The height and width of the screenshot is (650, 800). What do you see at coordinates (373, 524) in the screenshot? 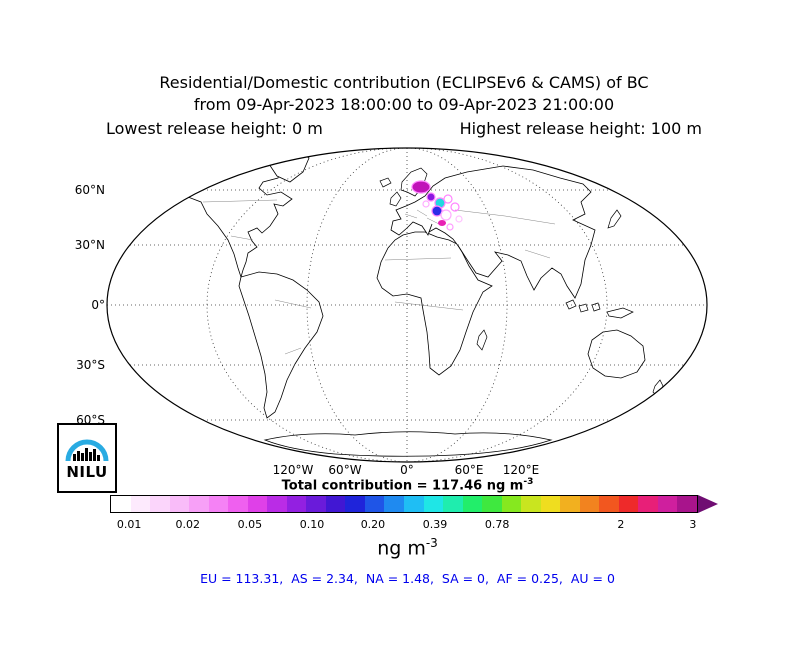
I see `colorbar-tick-label: 0.20` at bounding box center [373, 524].